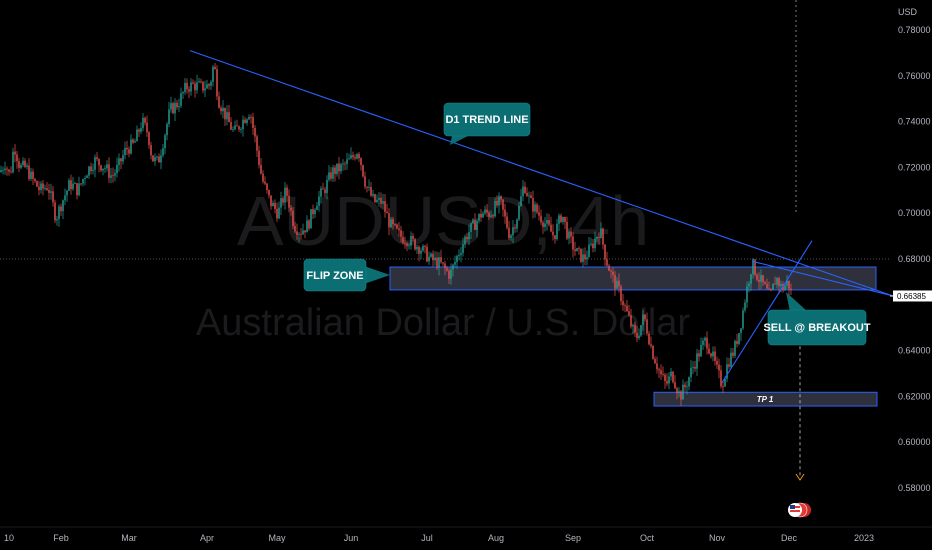  I want to click on d1-trend-line-callout: D1 TREND LINE, so click(487, 123).